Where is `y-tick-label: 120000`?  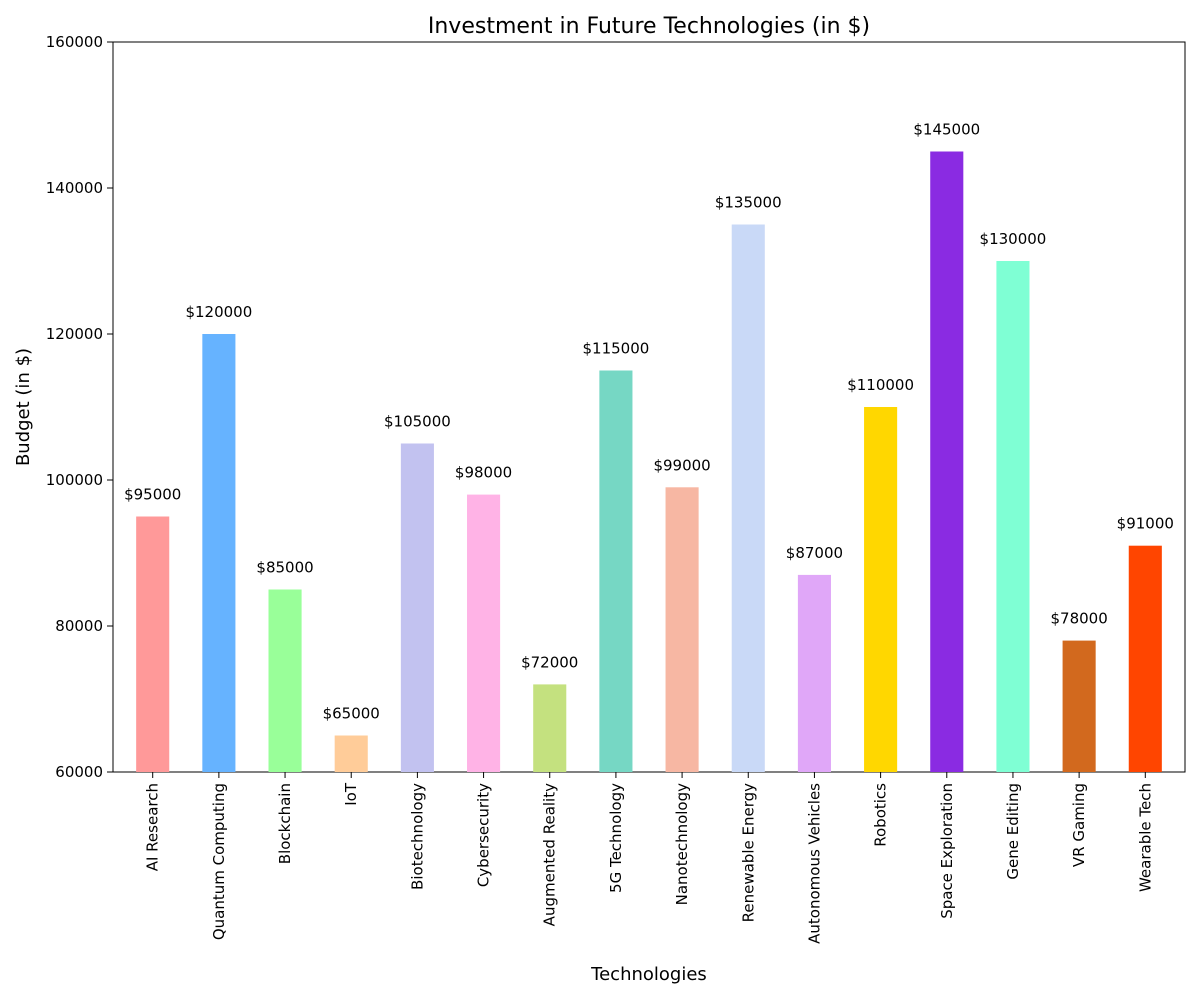 y-tick-label: 120000 is located at coordinates (74, 334).